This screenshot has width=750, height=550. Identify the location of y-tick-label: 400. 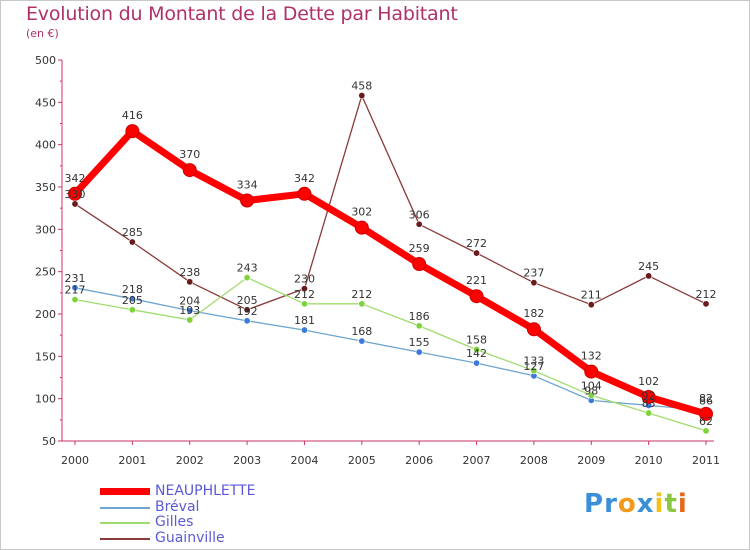
(45, 145).